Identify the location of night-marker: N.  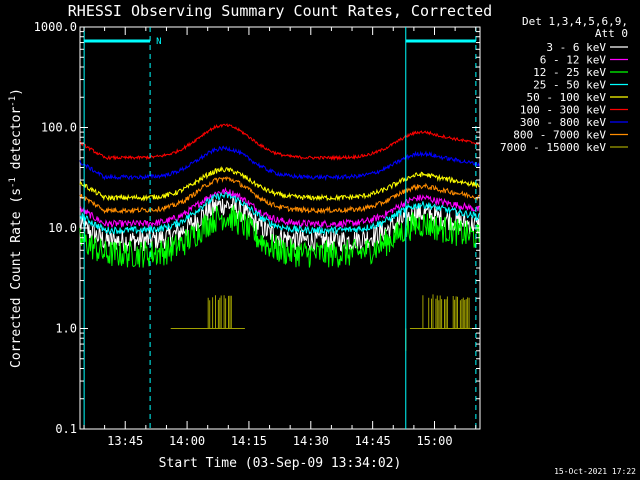
(158, 42).